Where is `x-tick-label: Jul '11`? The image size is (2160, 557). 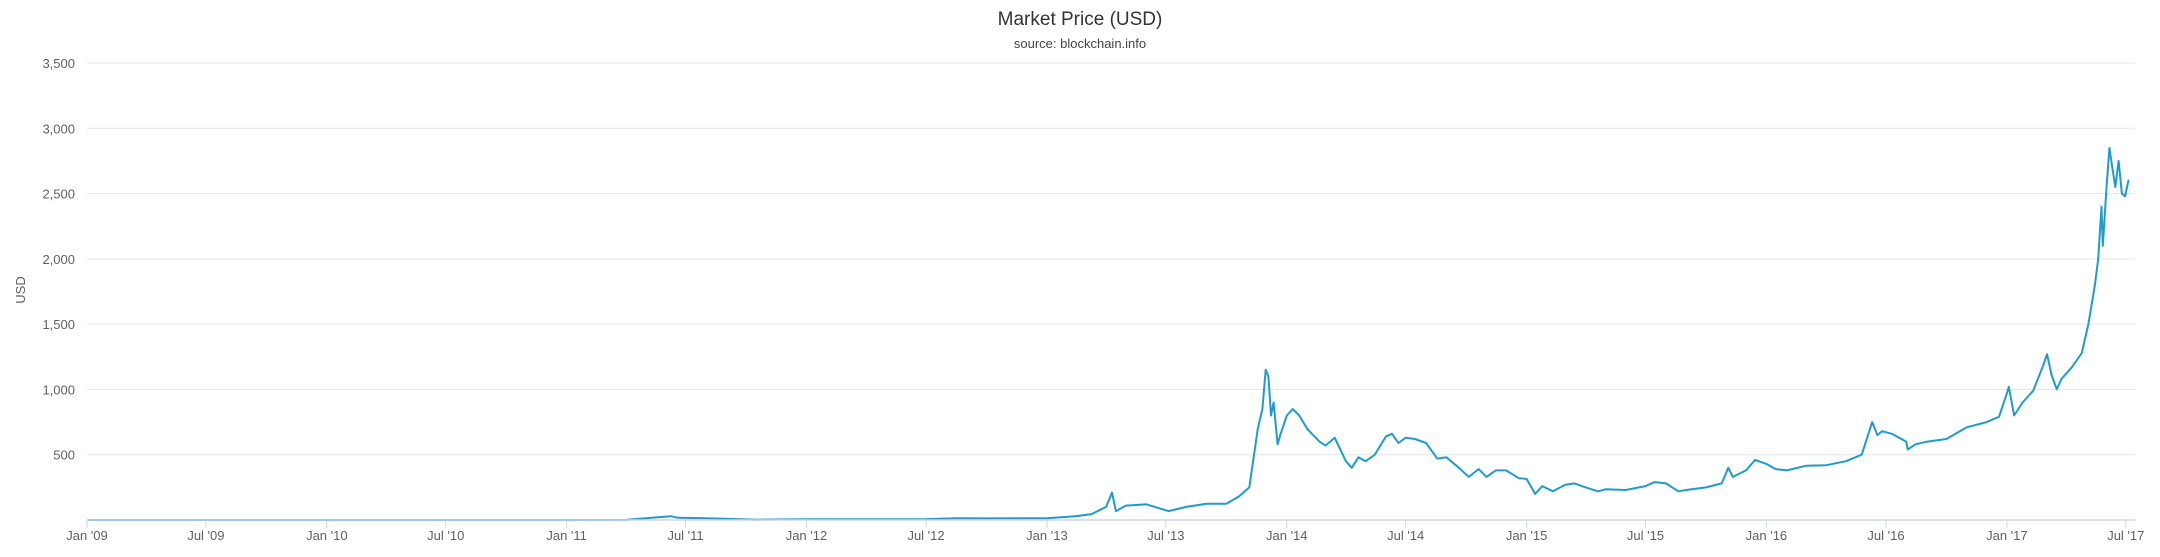
x-tick-label: Jul '11 is located at coordinates (685, 535).